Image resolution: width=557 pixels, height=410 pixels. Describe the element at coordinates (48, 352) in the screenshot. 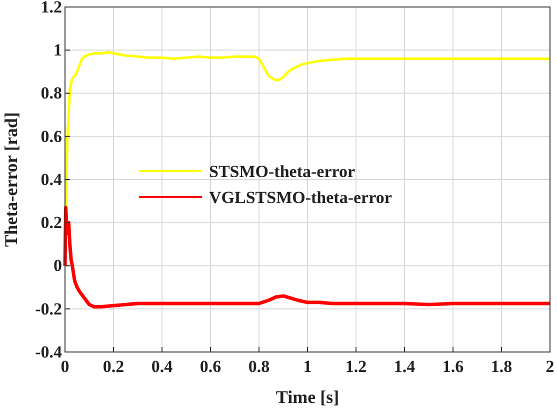

I see `y-tick-label: -0.4` at that location.